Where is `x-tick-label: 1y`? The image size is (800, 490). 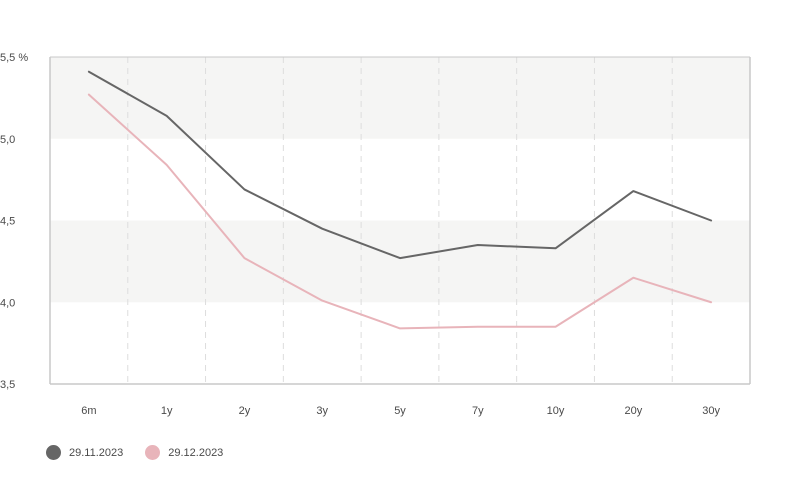 x-tick-label: 1y is located at coordinates (167, 411).